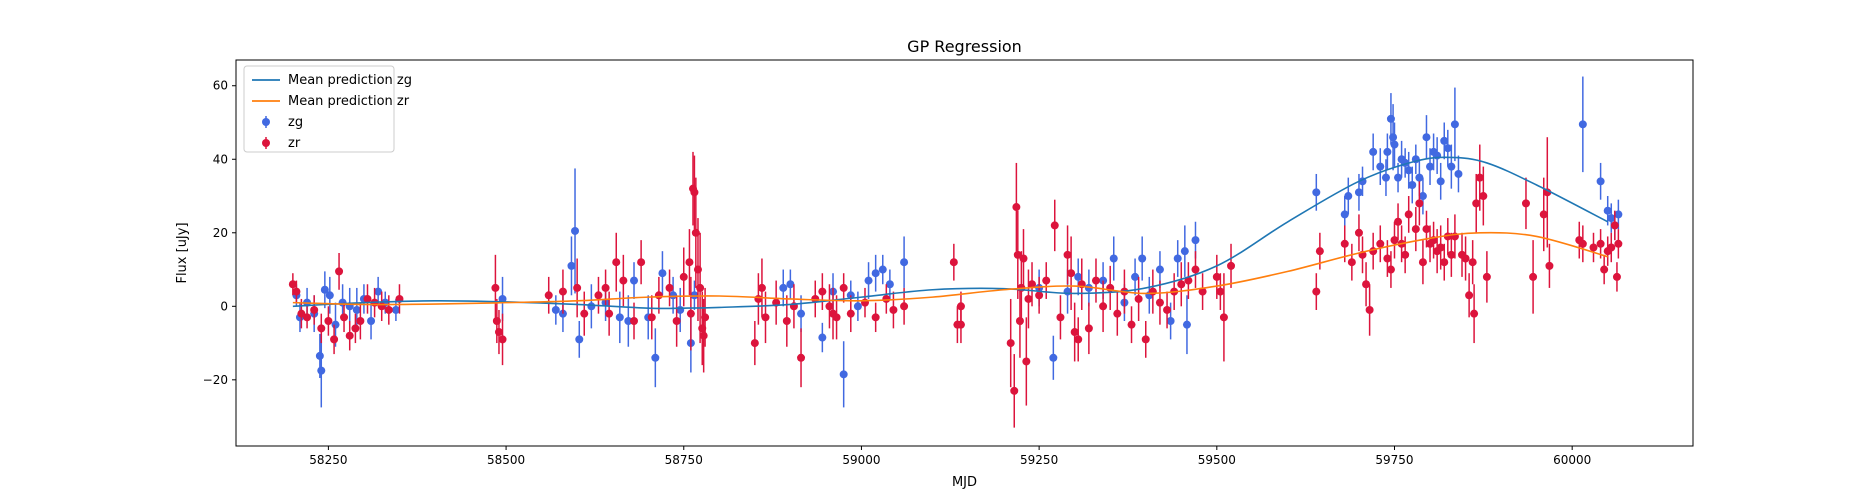 This screenshot has width=1875, height=500. What do you see at coordinates (282, 122) in the screenshot?
I see `legend-item: zg` at bounding box center [282, 122].